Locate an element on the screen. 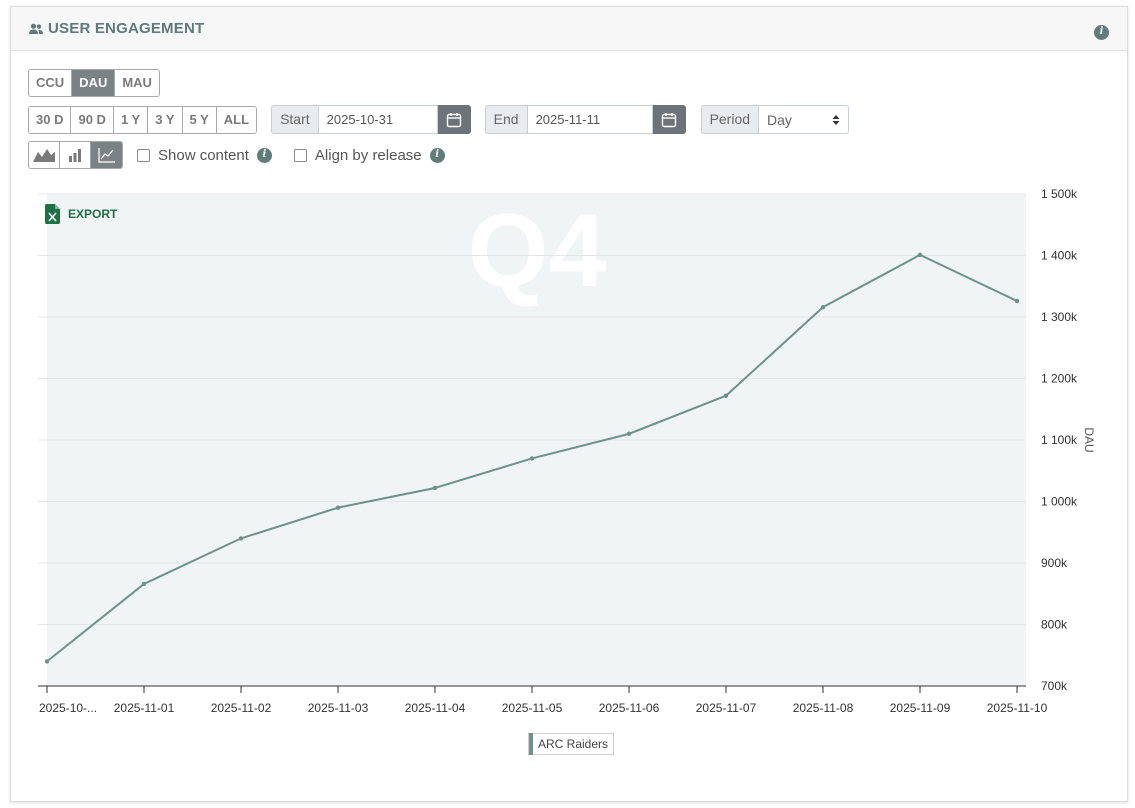  x-tick-label: 2025-11-01 is located at coordinates (144, 708).